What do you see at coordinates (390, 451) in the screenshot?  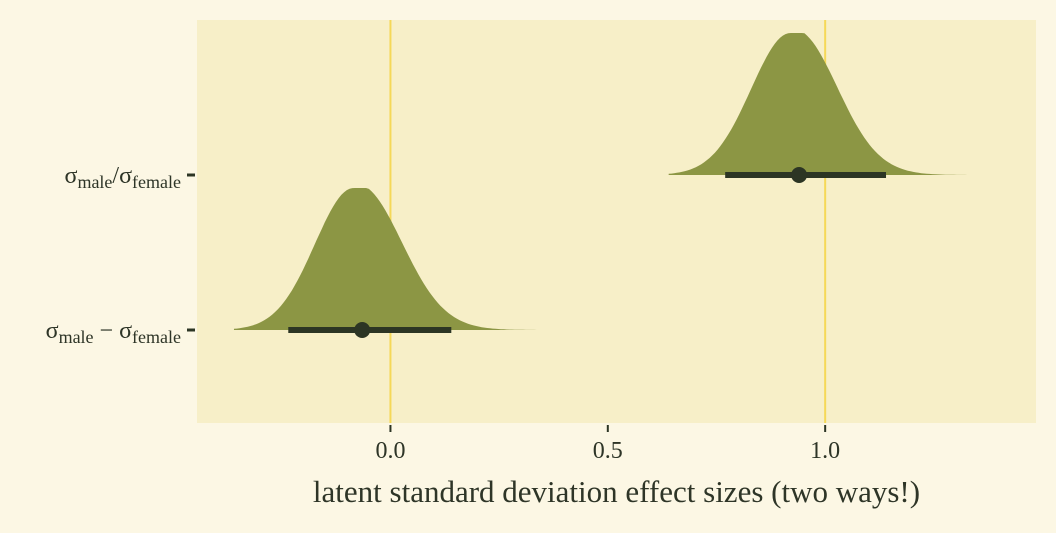 I see `x-tick-label: 0.0` at bounding box center [390, 451].